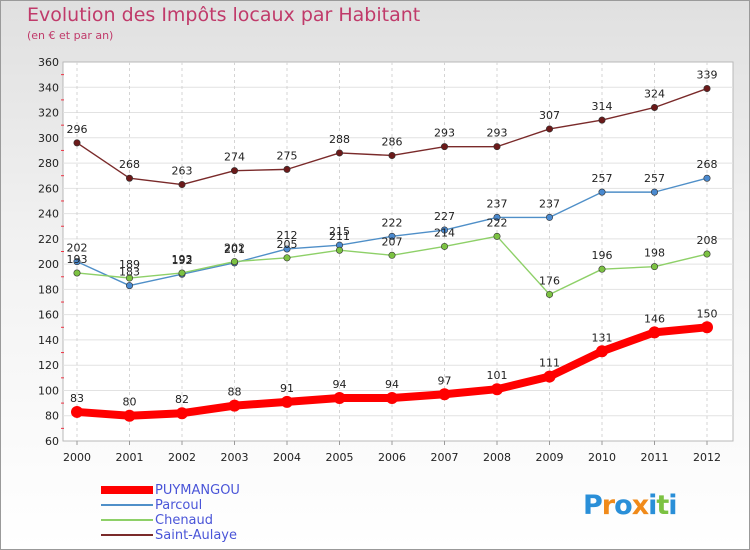 This screenshot has height=550, width=750. Describe the element at coordinates (196, 535) in the screenshot. I see `legend-label: Saint-Aulaye` at that location.